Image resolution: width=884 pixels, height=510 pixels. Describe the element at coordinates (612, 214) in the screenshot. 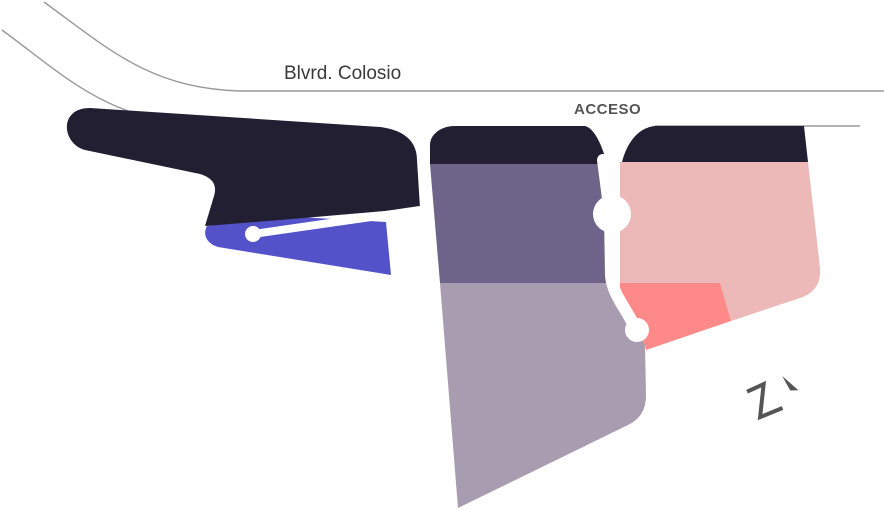

I see `walkway-center-node-top` at that location.